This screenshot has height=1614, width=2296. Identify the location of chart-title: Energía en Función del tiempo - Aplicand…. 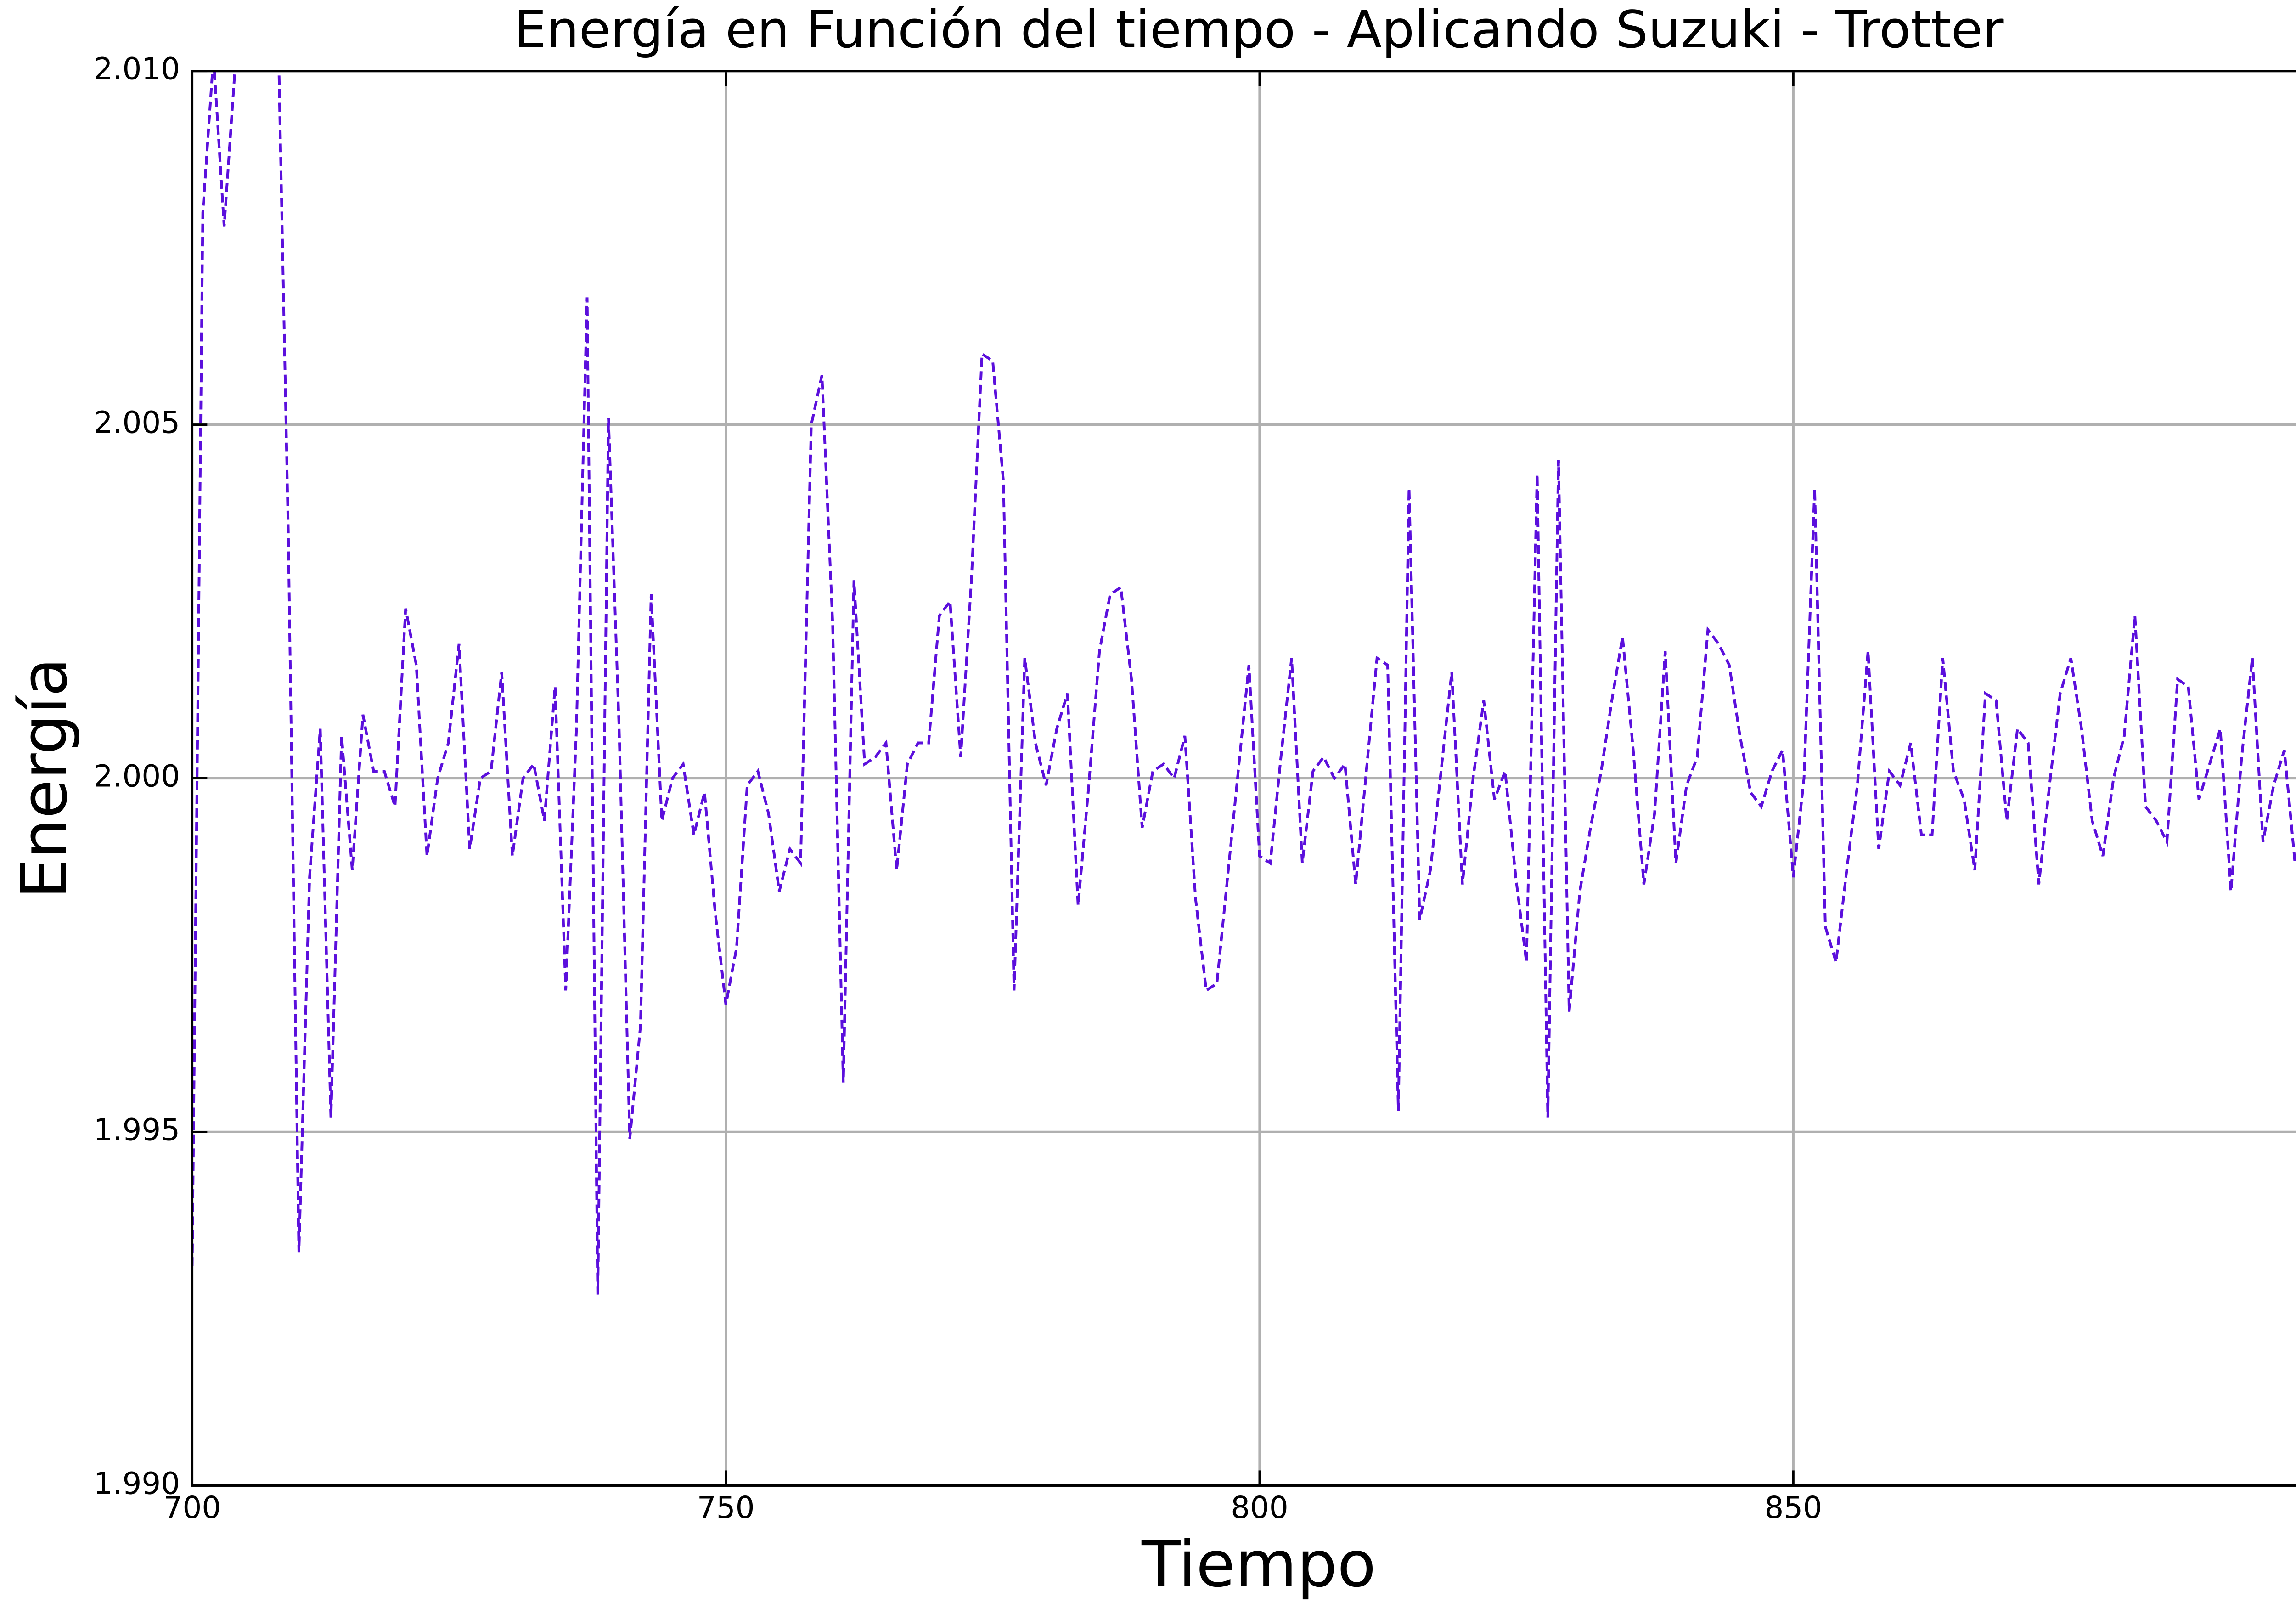
(1258, 30).